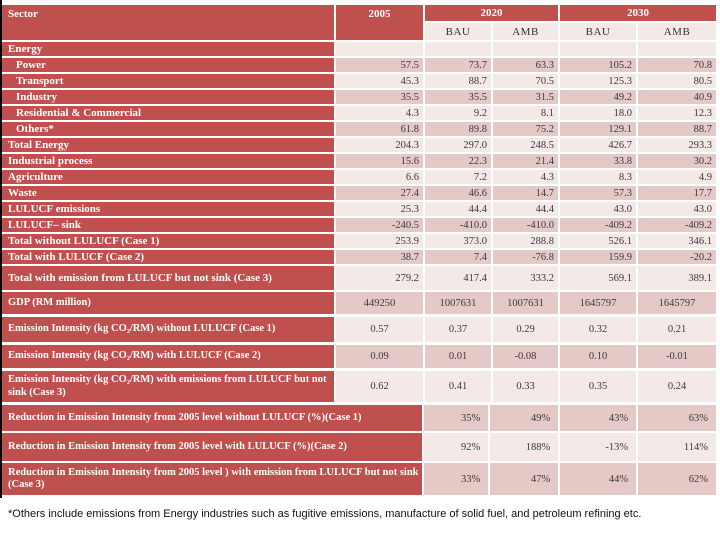 The width and height of the screenshot is (720, 540). I want to click on cell-2020-bau: 373.0, so click(458, 241).